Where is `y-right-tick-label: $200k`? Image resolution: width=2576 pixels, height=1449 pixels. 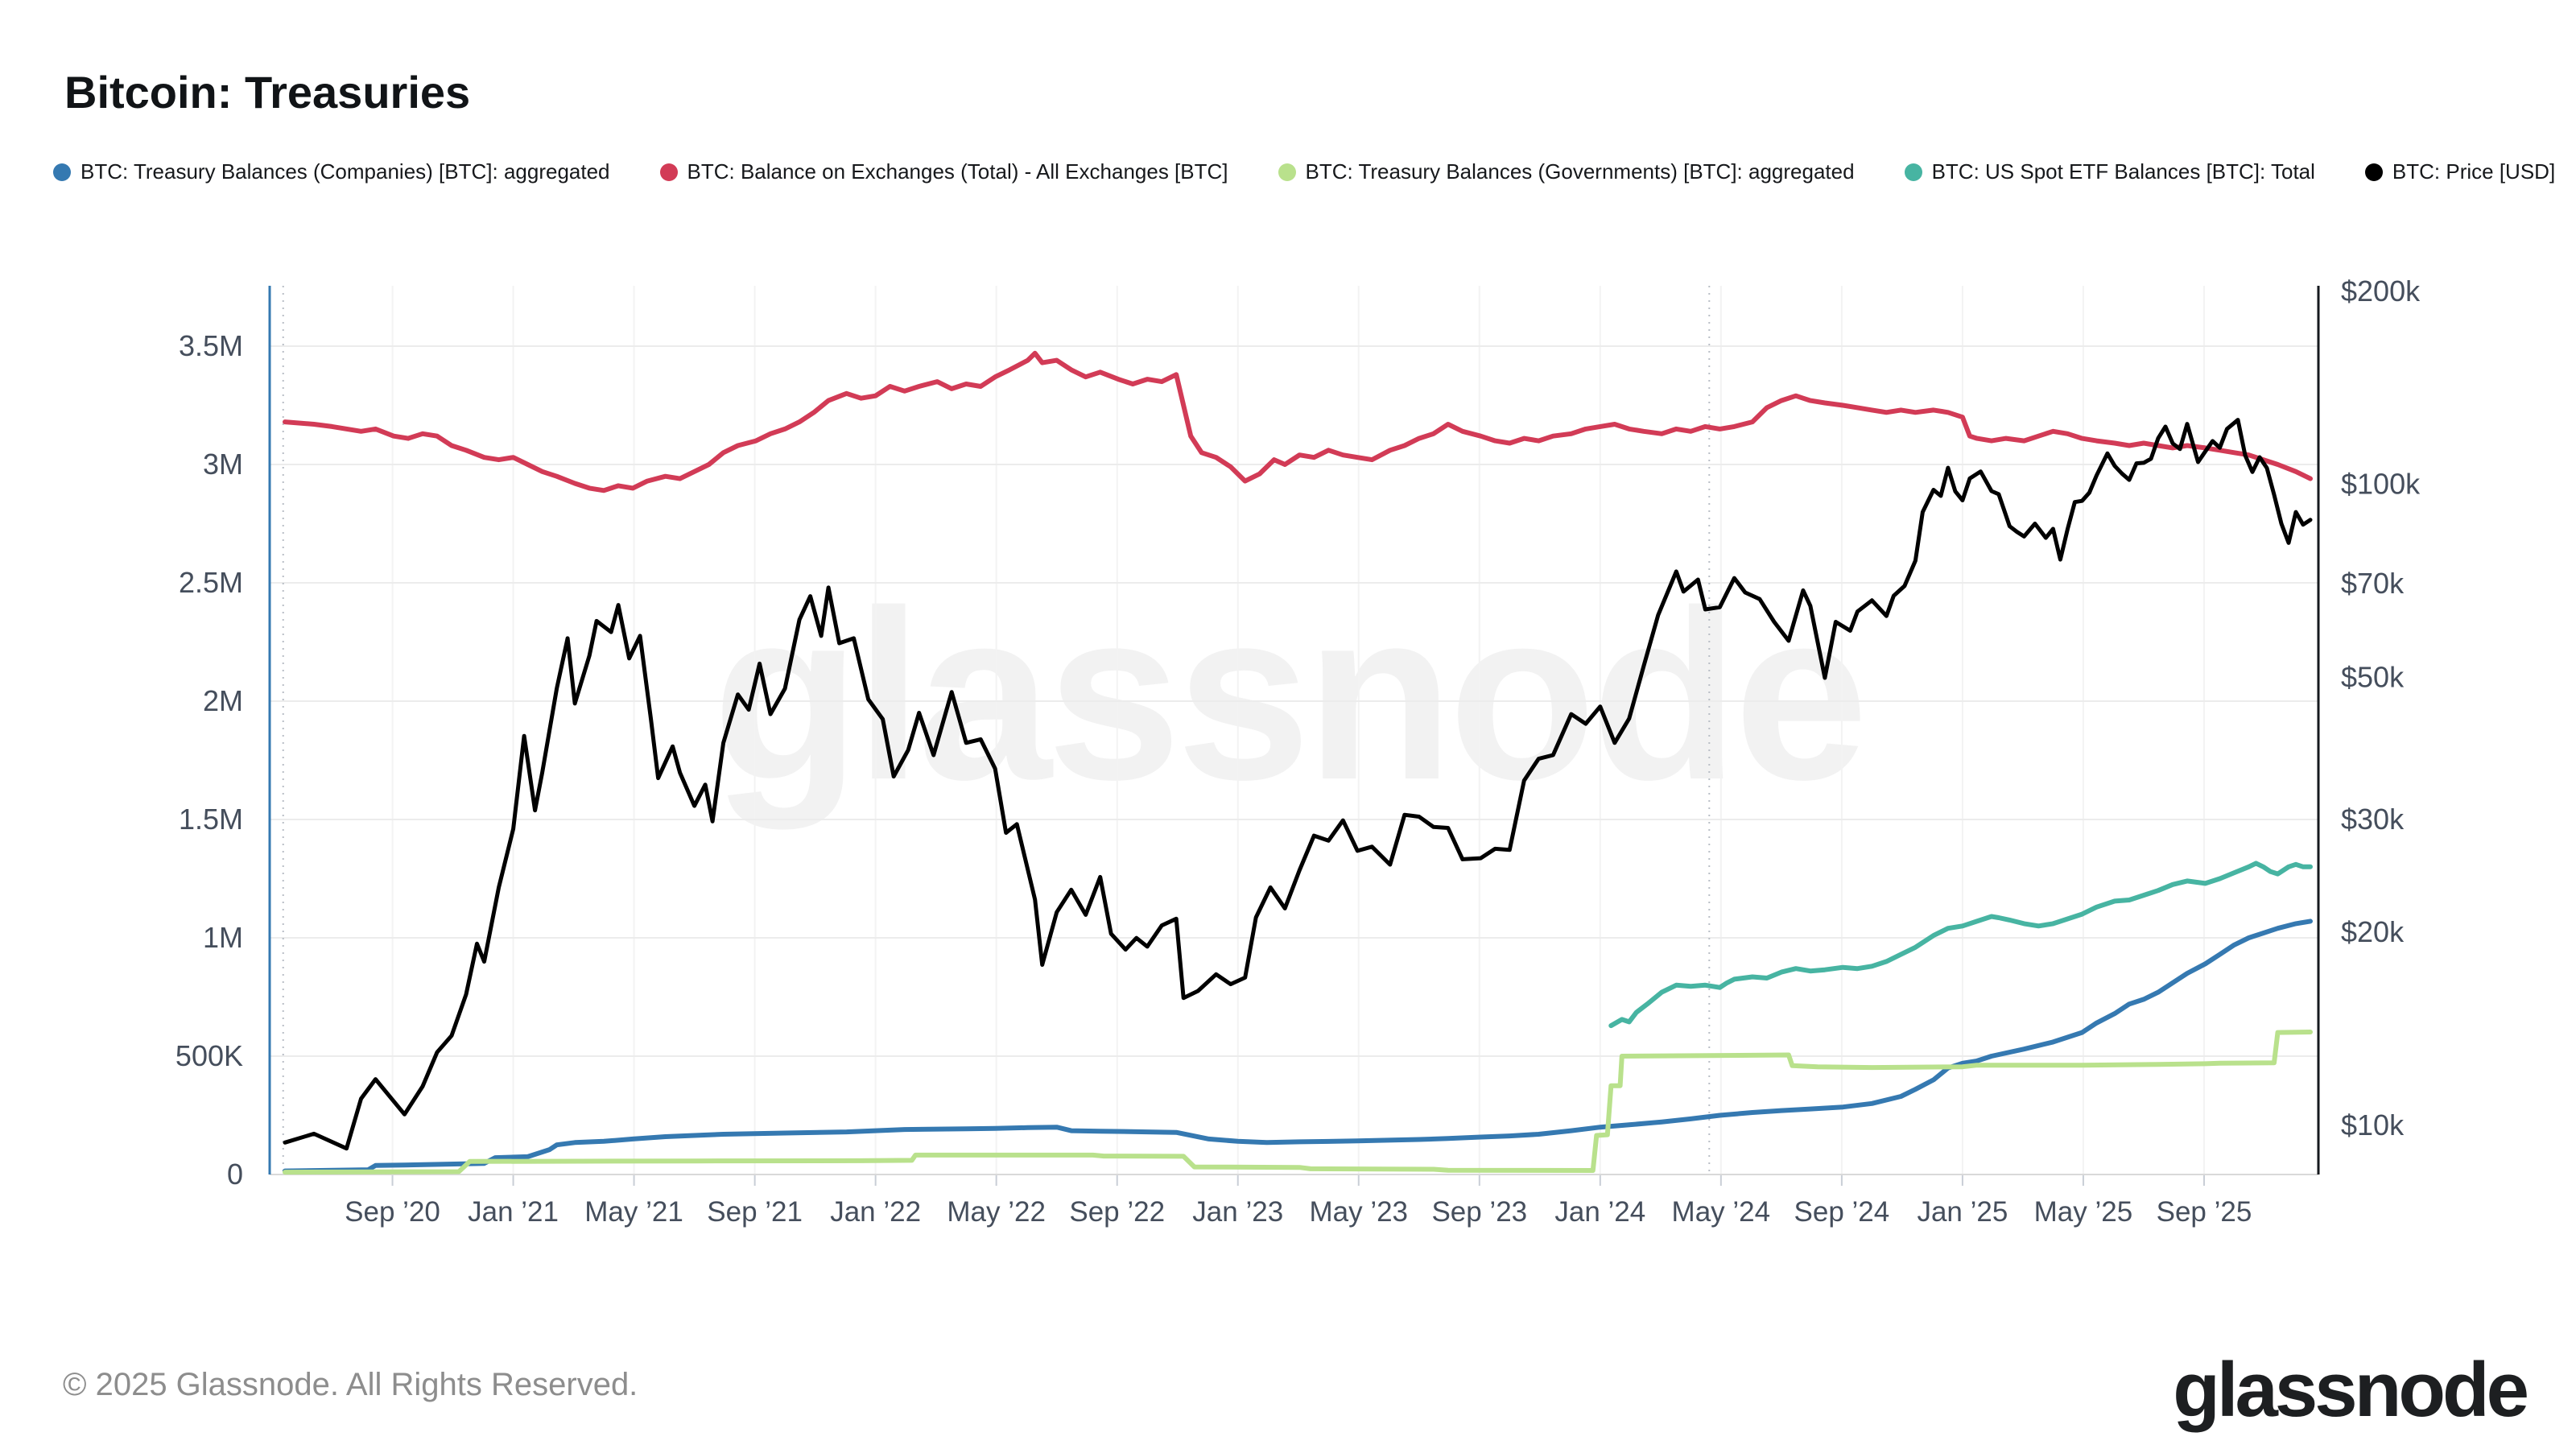
y-right-tick-label: $200k is located at coordinates (2381, 291).